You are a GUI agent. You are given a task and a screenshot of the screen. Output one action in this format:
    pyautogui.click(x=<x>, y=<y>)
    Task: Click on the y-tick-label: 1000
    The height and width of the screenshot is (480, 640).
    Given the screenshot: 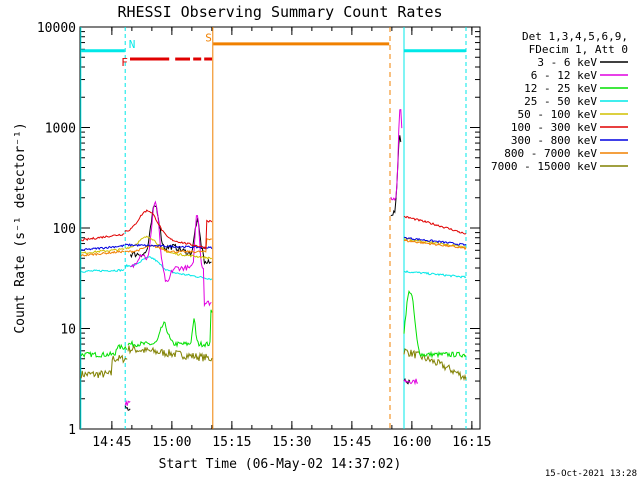 What is the action you would take?
    pyautogui.click(x=60, y=129)
    